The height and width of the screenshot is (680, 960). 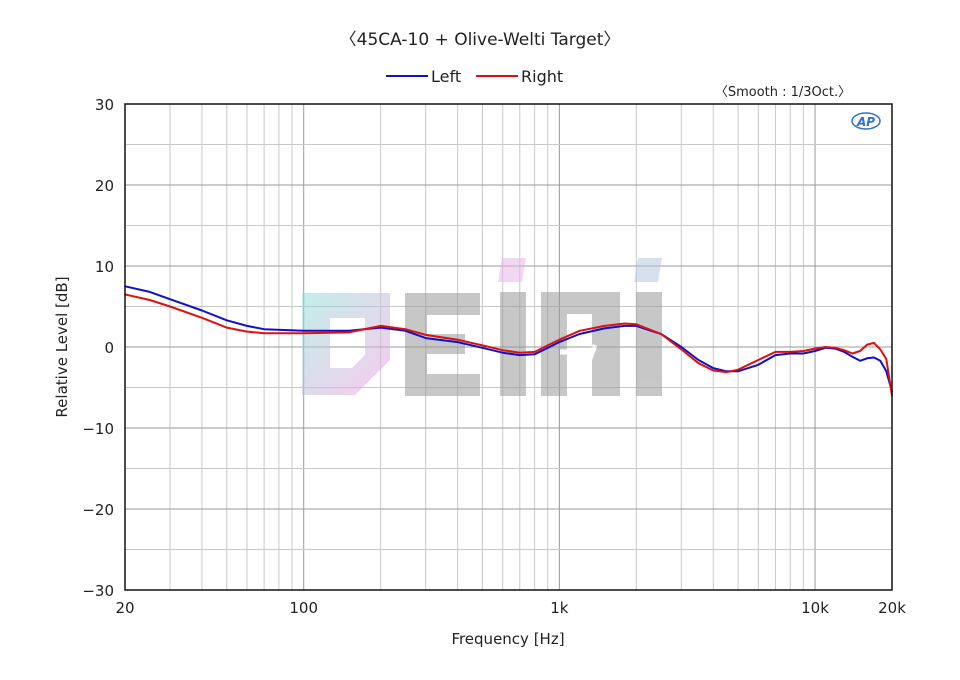 I want to click on ap-logo-icon: AP, so click(x=866, y=121).